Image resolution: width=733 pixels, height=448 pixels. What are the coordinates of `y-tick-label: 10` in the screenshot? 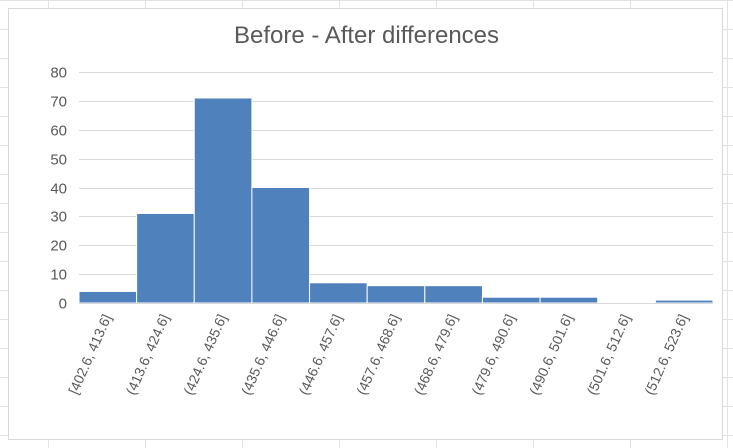 It's located at (58, 275).